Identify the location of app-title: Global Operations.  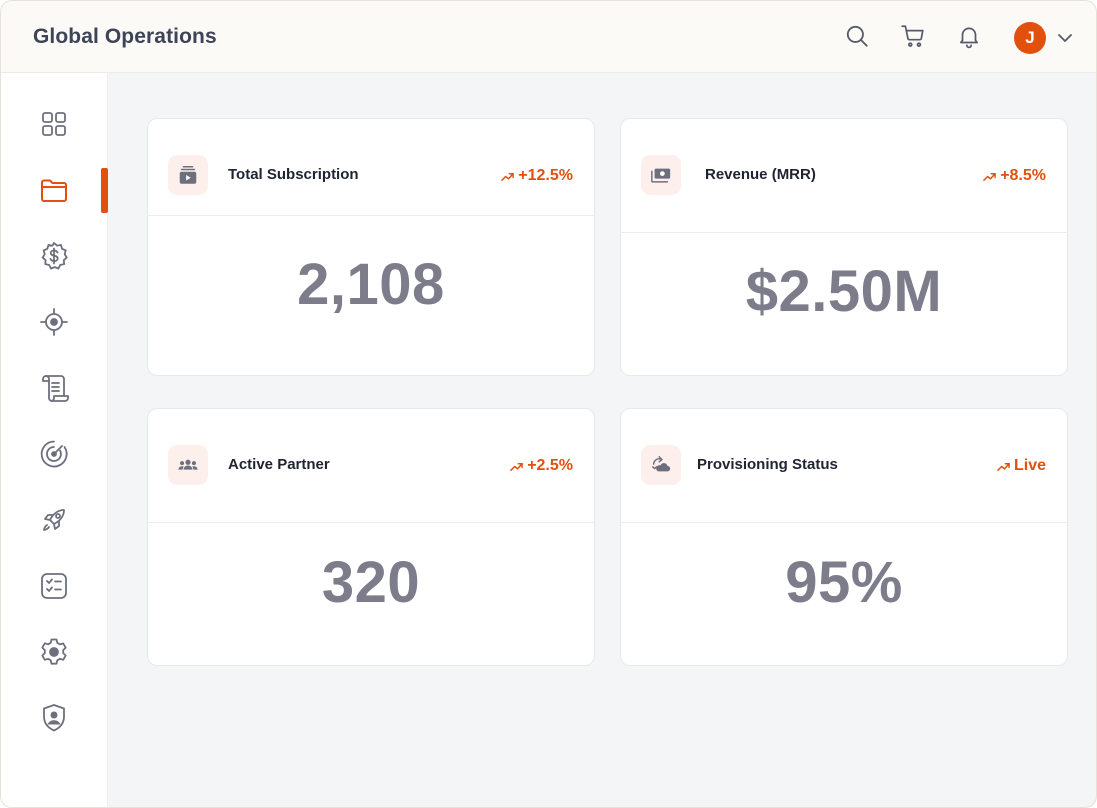
(125, 36).